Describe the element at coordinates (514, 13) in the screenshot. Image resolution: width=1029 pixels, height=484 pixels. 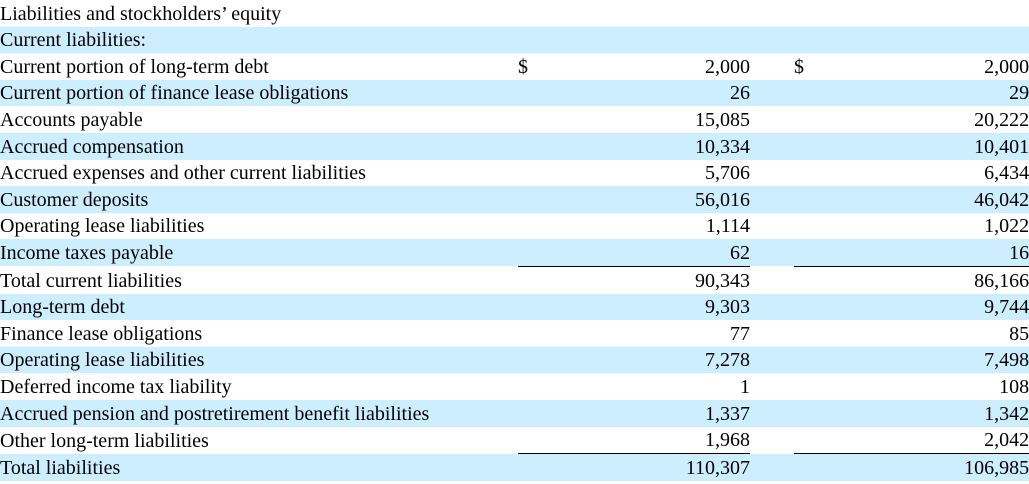
I see `section-heading-row: Liabilities and stockholders’ equity` at that location.